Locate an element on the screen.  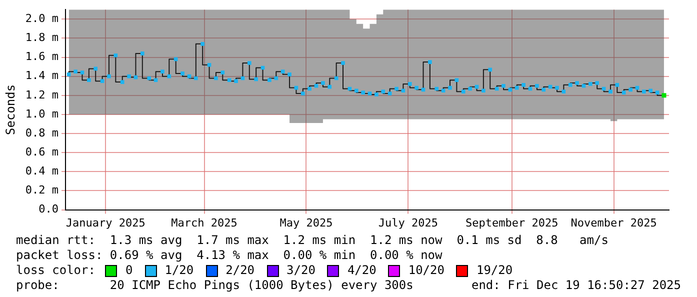
y-tick-label: 2.0 m is located at coordinates (42, 18).